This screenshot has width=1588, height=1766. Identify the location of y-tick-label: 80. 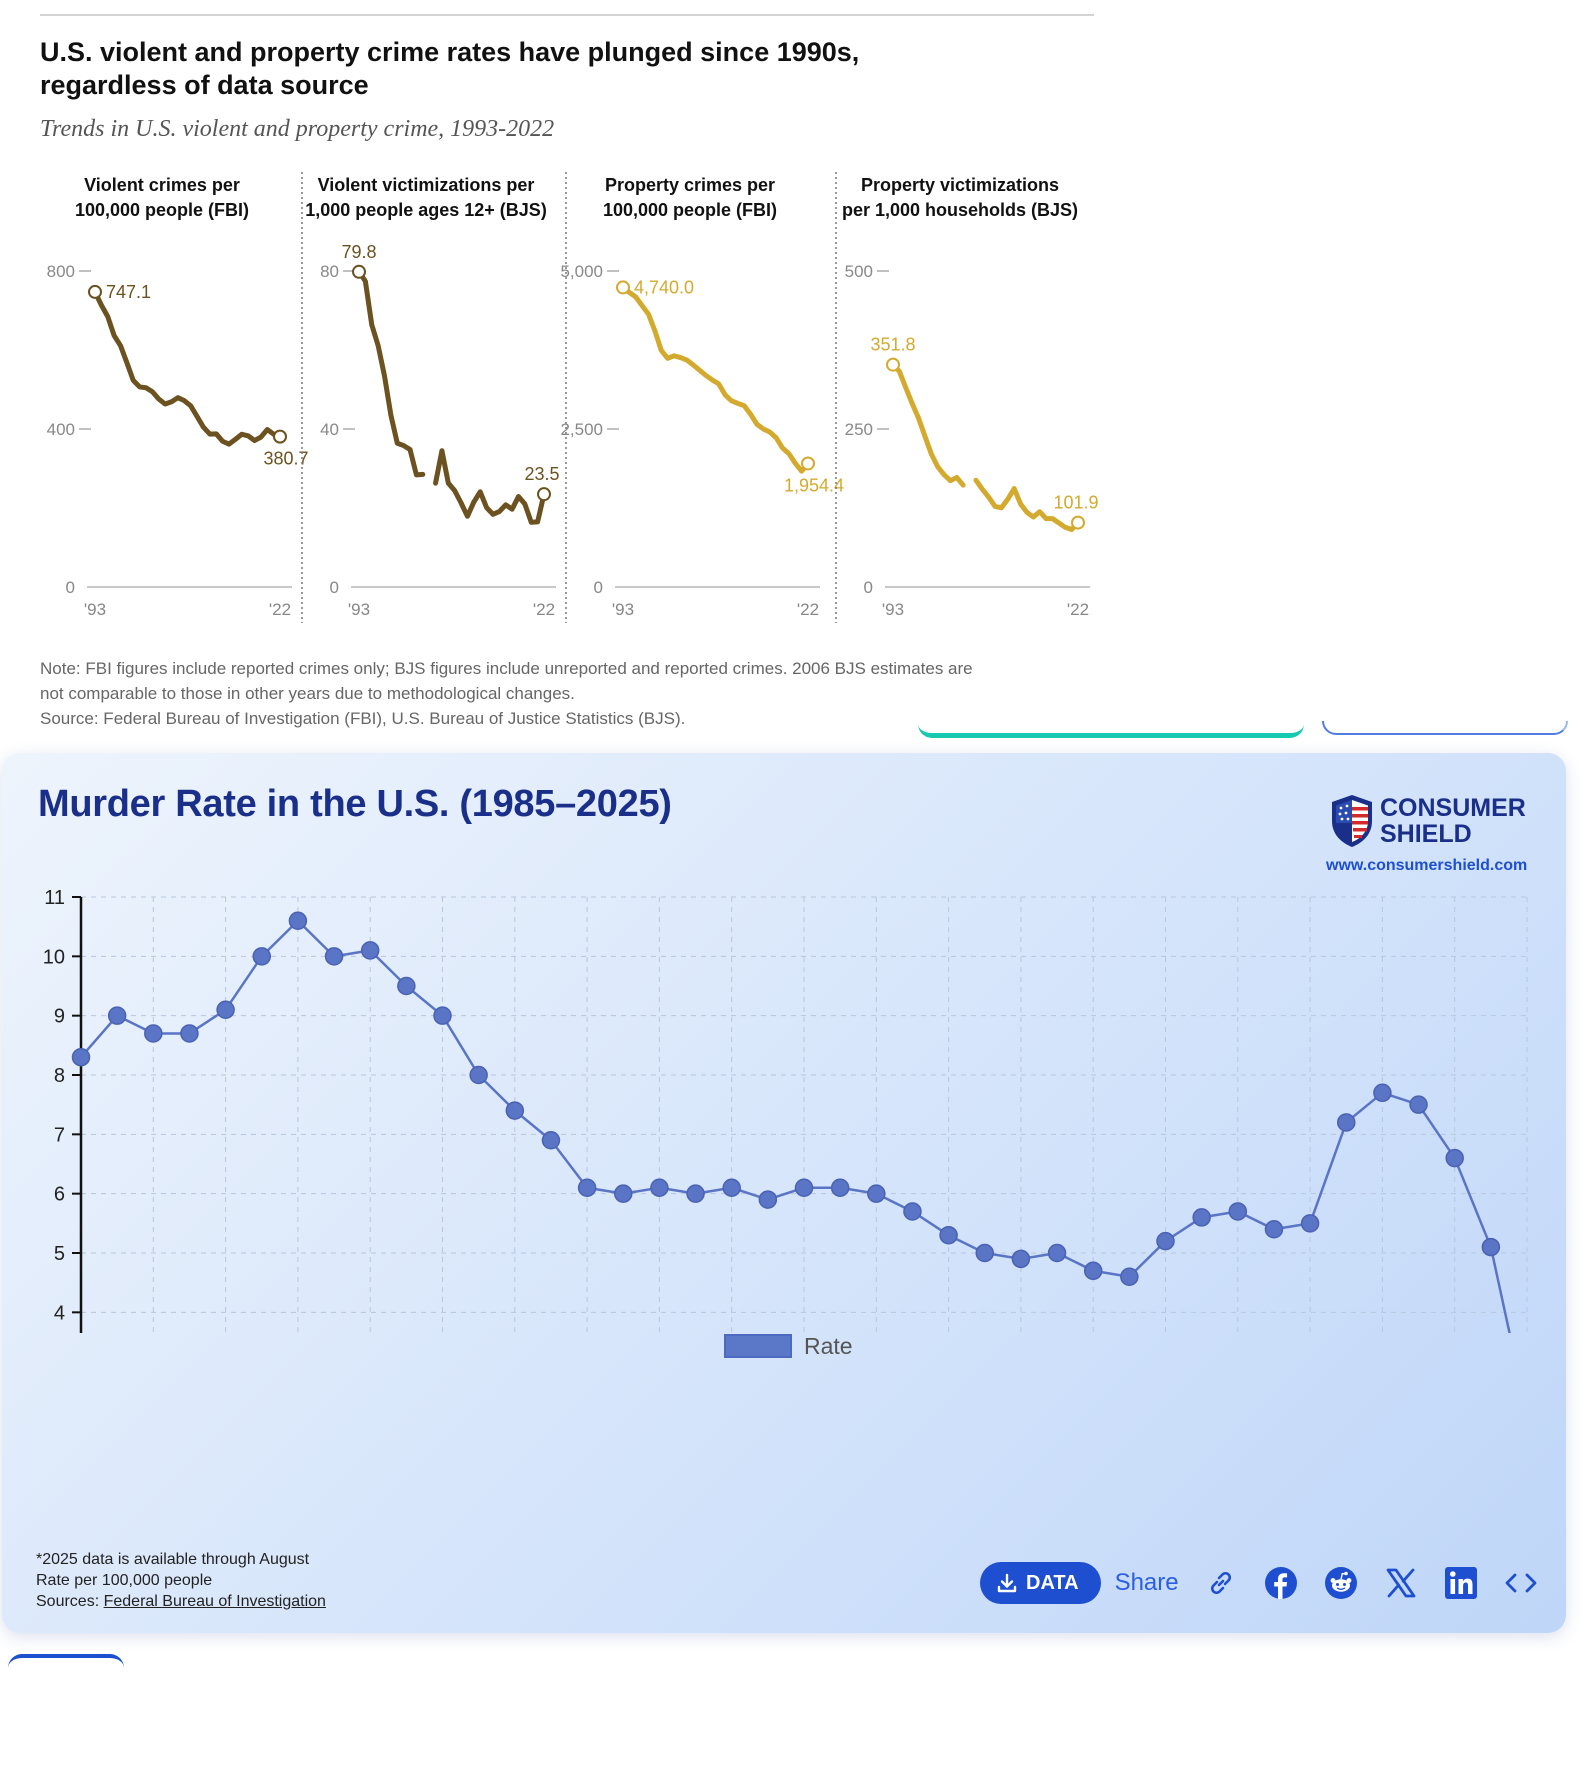
(329, 271).